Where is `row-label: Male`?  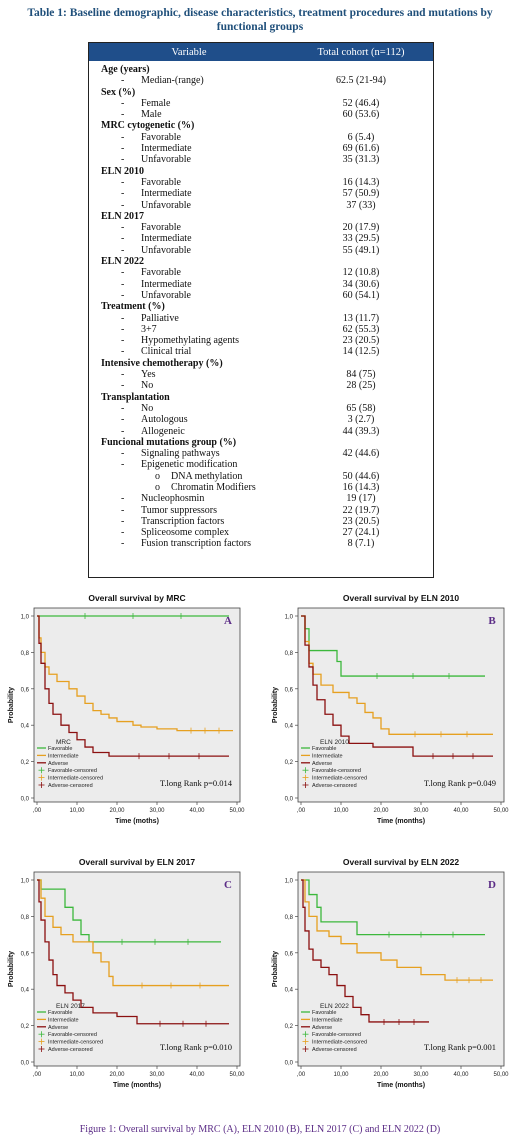
row-label: Male is located at coordinates (151, 115).